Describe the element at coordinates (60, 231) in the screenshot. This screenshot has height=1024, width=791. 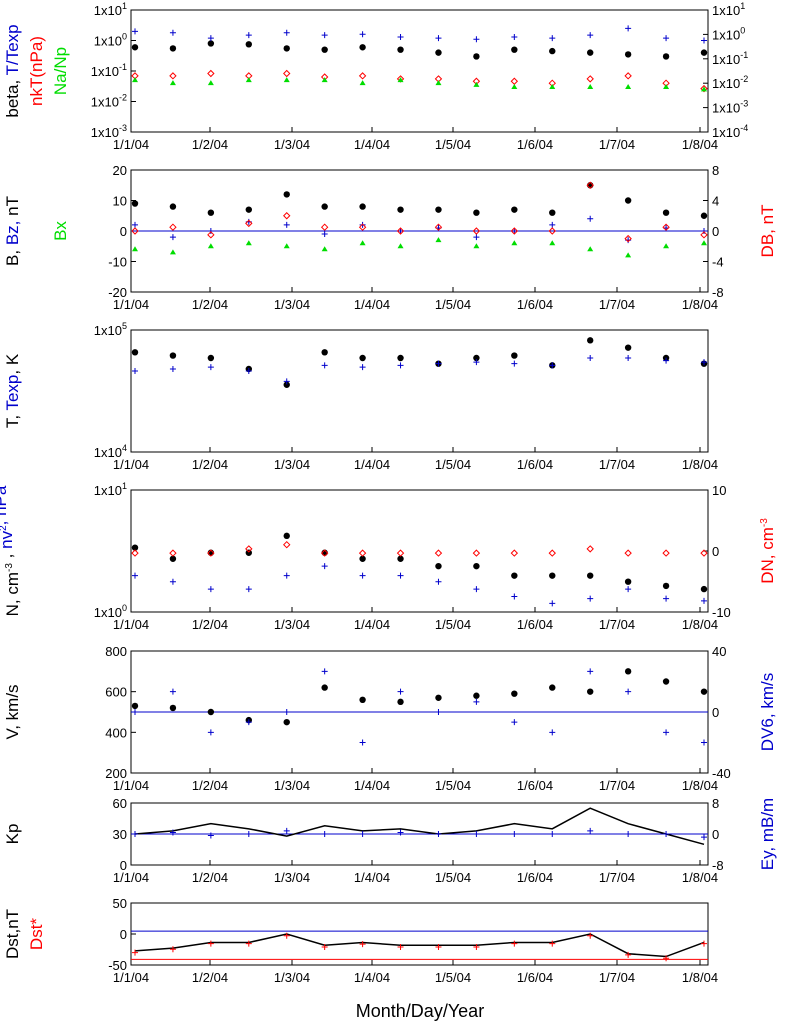
I see `y-axis-label-3: Bx` at that location.